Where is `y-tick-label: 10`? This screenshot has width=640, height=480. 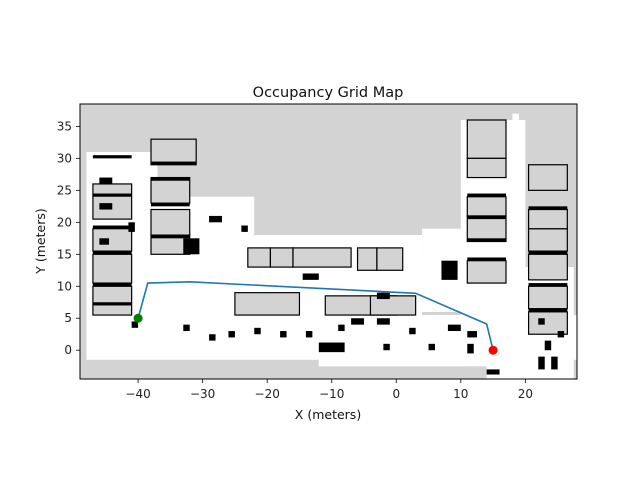
y-tick-label: 10 is located at coordinates (64, 286).